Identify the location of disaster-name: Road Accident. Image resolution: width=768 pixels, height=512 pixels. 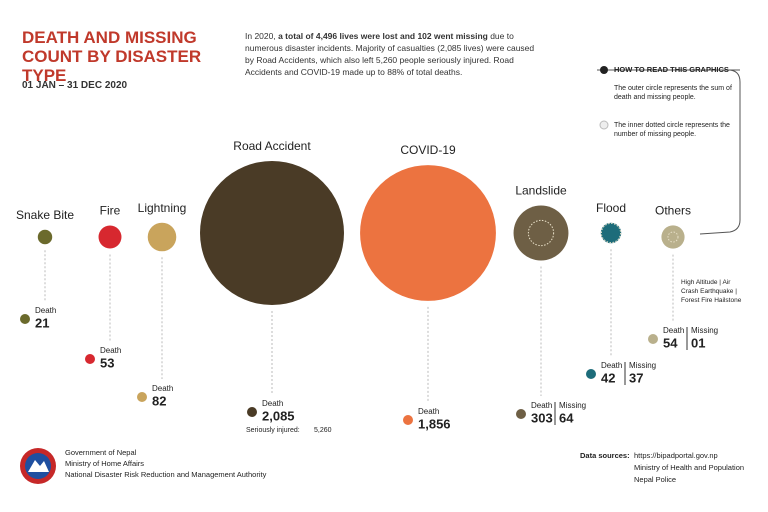
(272, 146).